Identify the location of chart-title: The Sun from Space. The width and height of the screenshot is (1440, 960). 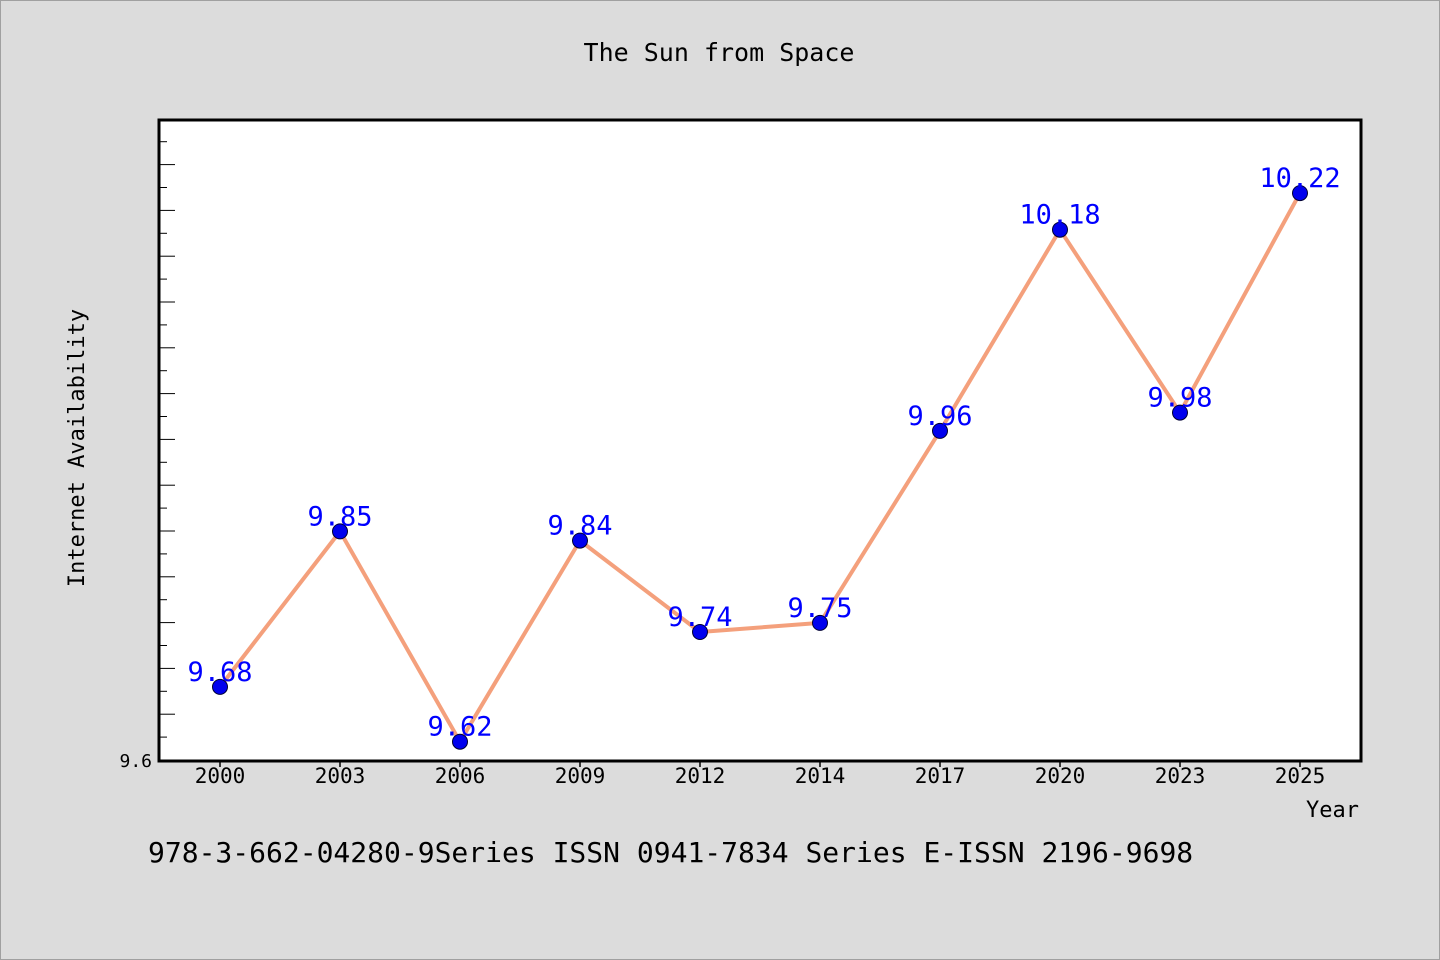
(719, 52).